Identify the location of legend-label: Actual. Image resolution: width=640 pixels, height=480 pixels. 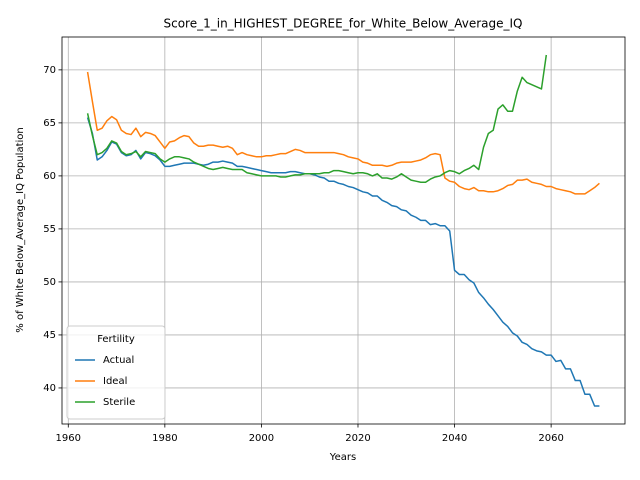
(118, 360).